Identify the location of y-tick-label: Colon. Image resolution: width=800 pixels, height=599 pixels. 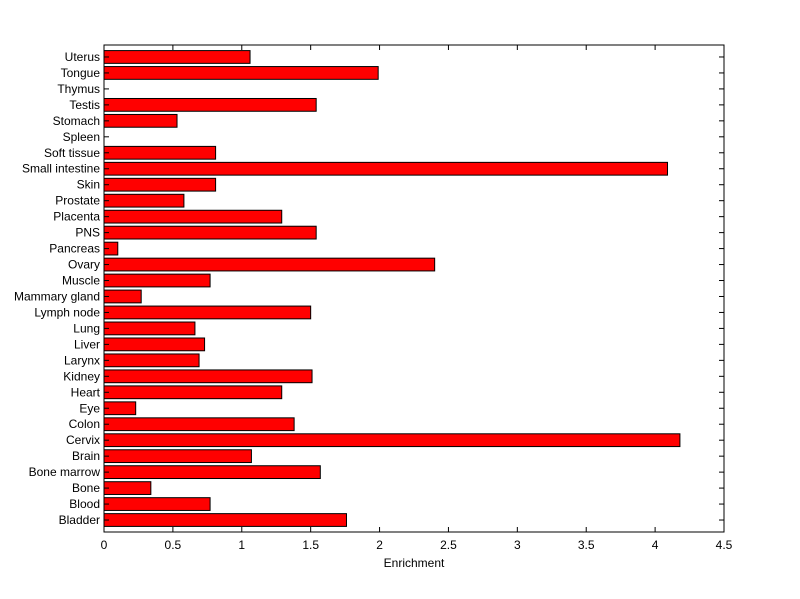
(84, 424).